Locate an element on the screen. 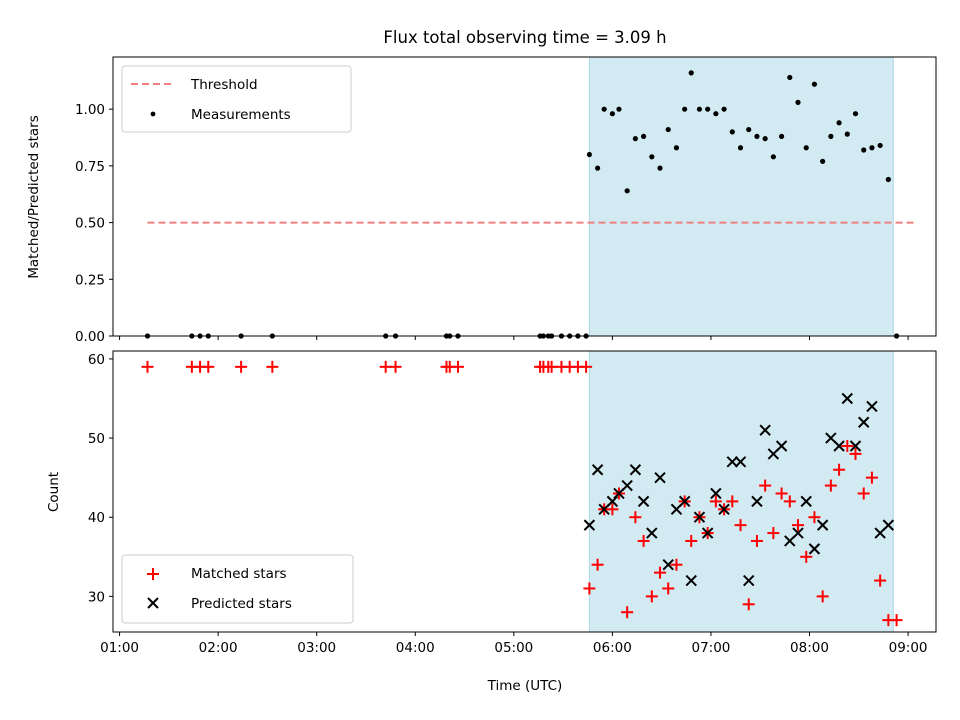 The width and height of the screenshot is (960, 720). top-y-tick-label: 0.00 is located at coordinates (90, 337).